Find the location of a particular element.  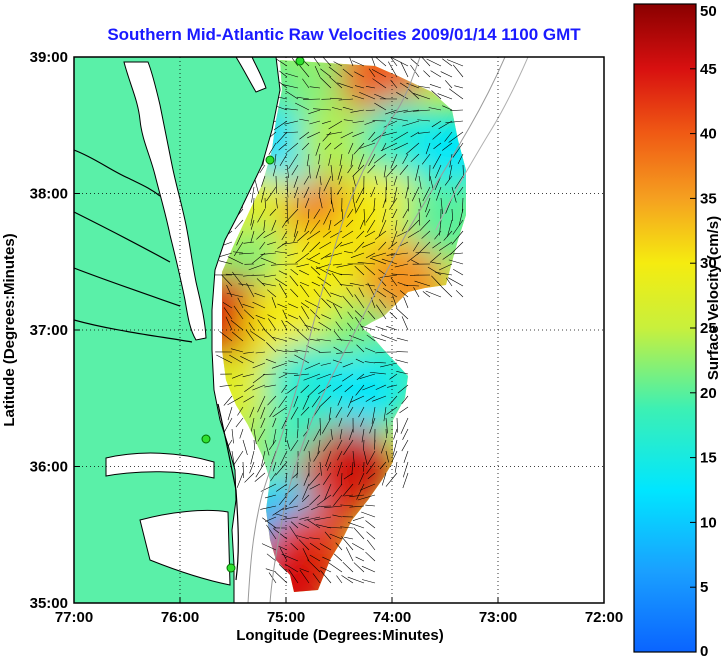

site-marker is located at coordinates (270, 160).